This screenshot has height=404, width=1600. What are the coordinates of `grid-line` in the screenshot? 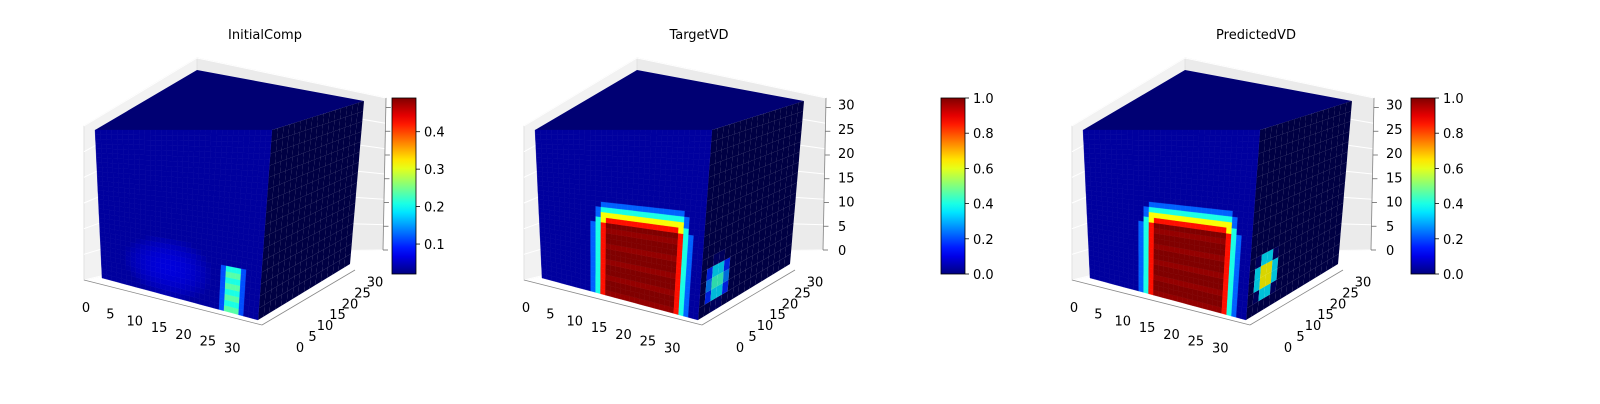 It's located at (1223, 92).